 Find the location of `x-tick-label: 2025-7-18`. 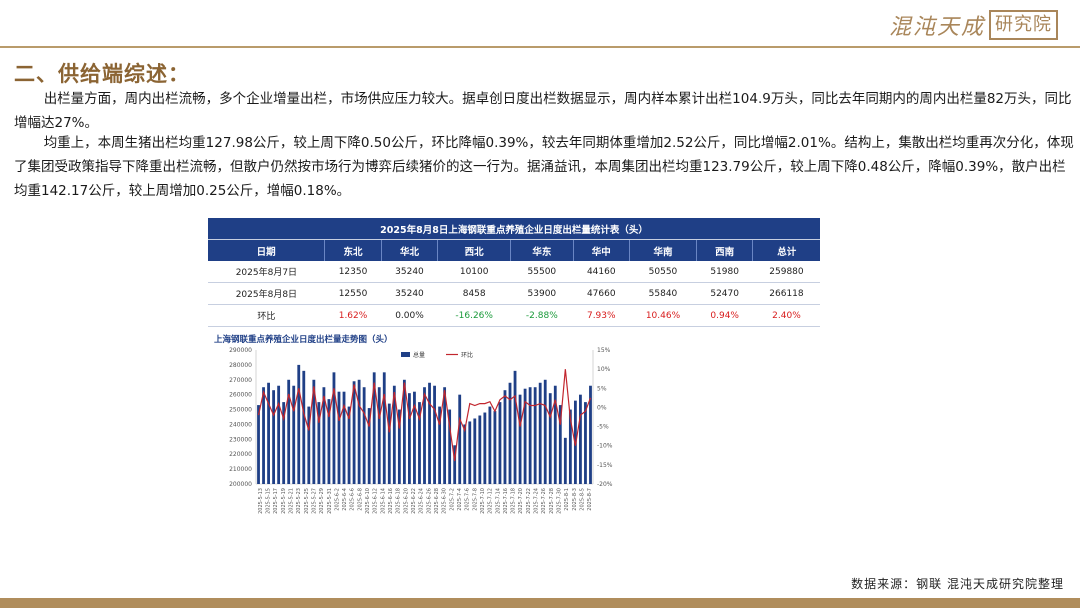

x-tick-label: 2025-7-18 is located at coordinates (514, 501).